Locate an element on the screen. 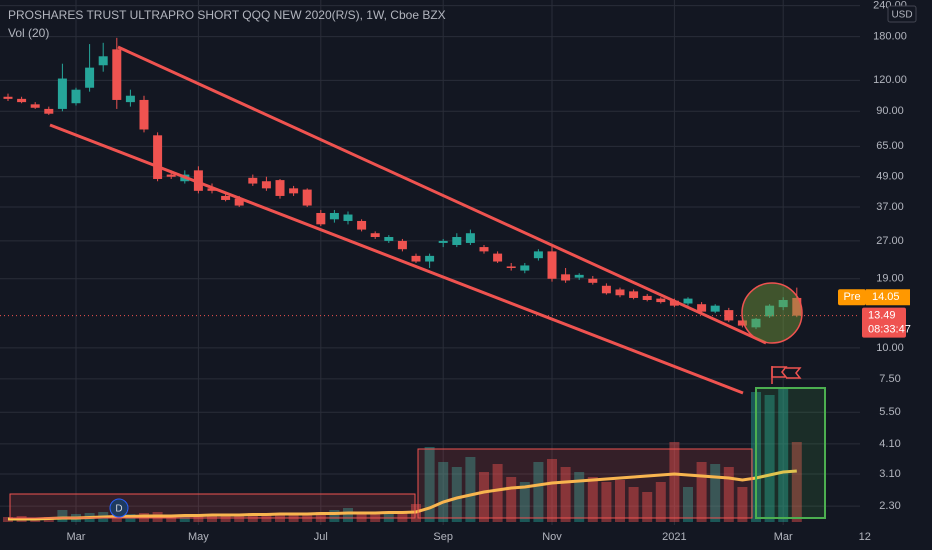 Image resolution: width=932 pixels, height=550 pixels. x-tick-label: Mar is located at coordinates (783, 537).